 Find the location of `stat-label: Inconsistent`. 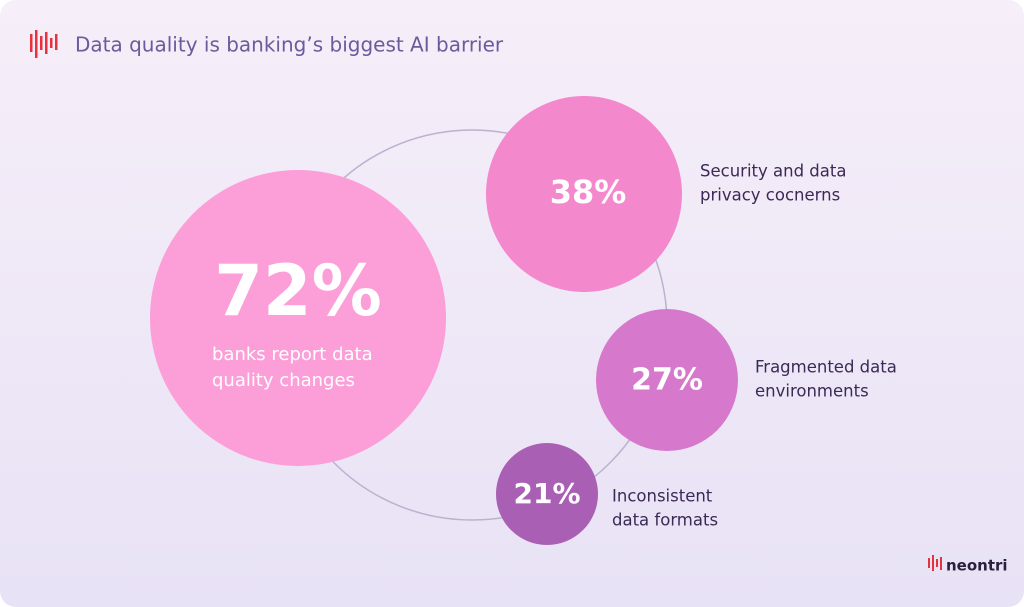

stat-label: Inconsistent is located at coordinates (662, 496).